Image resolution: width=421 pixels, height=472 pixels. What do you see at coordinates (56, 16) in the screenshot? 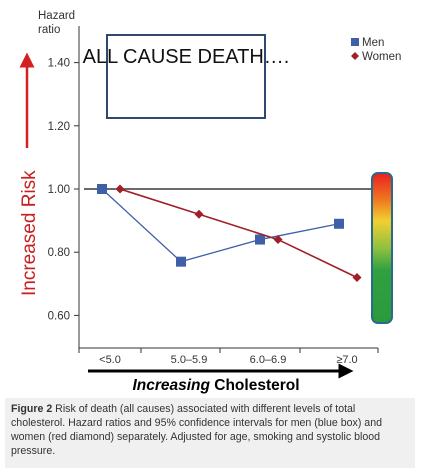
I see `y-axis-label-line1: Hazard` at bounding box center [56, 16].